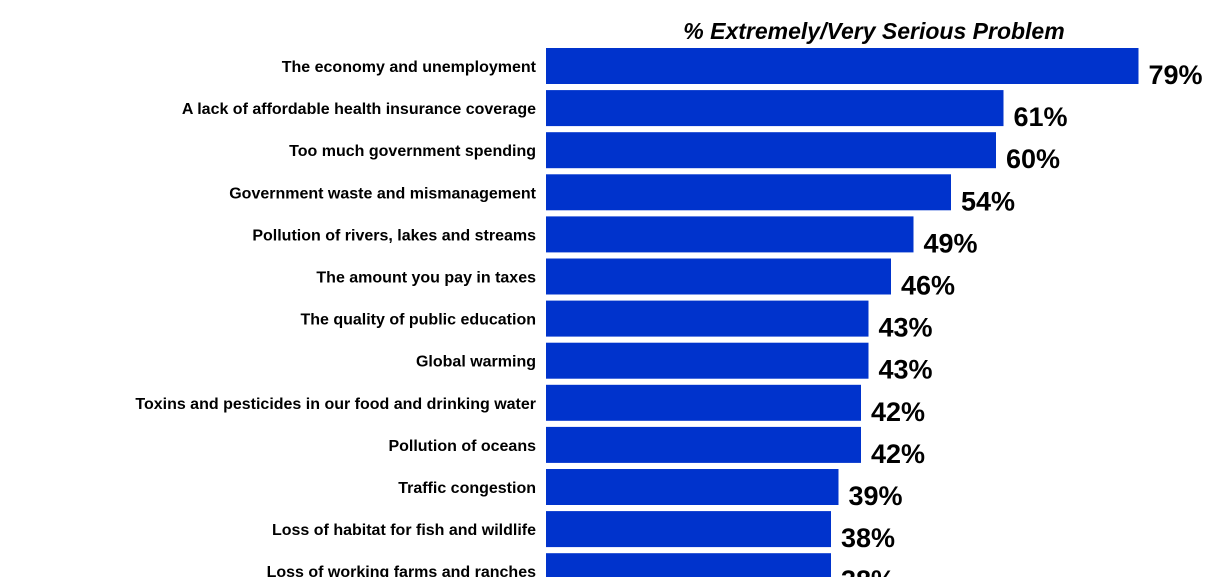  Describe the element at coordinates (898, 454) in the screenshot. I see `value-label-9: 42%` at that location.